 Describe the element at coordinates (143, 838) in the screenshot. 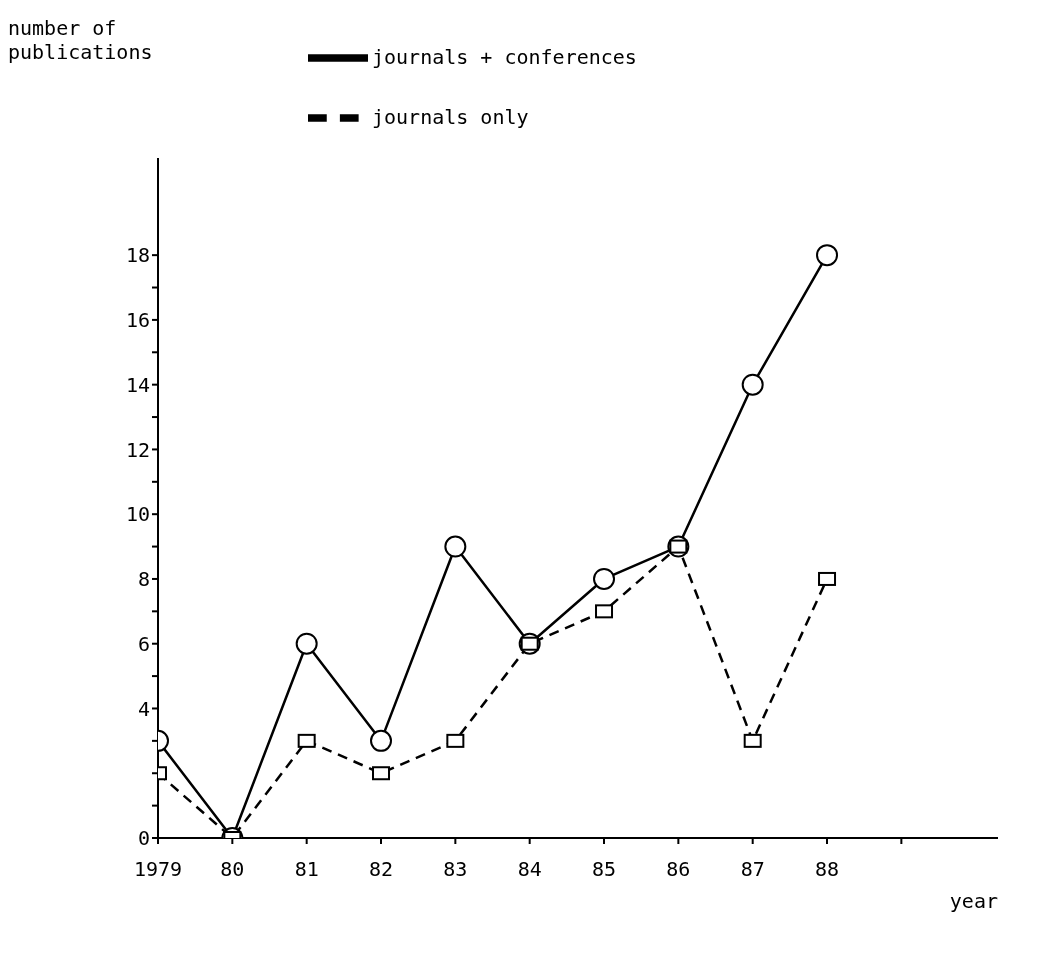

I see `y-tick-label: 0` at that location.